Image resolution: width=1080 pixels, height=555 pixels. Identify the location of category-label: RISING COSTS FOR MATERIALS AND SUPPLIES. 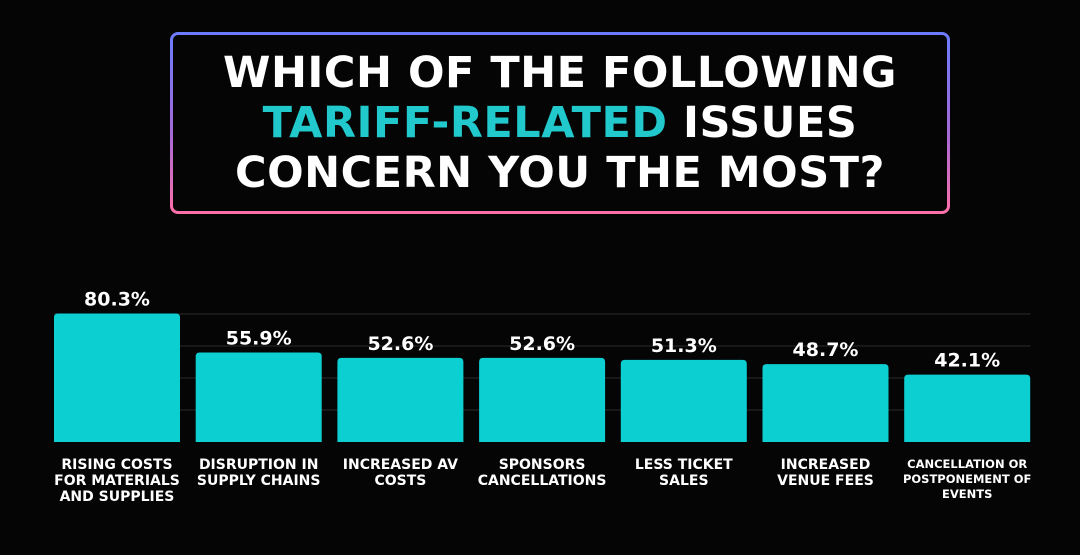
(117, 481).